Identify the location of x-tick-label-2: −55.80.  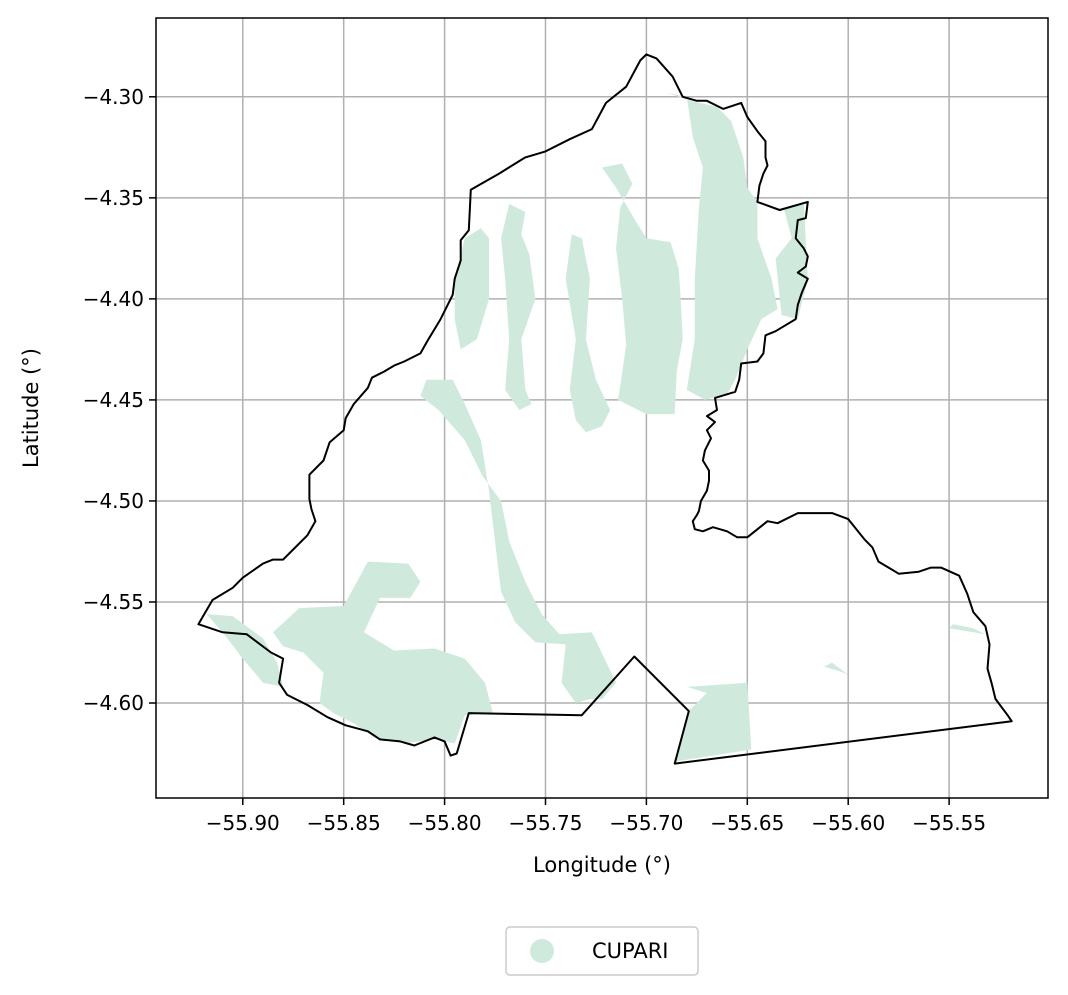
(445, 823).